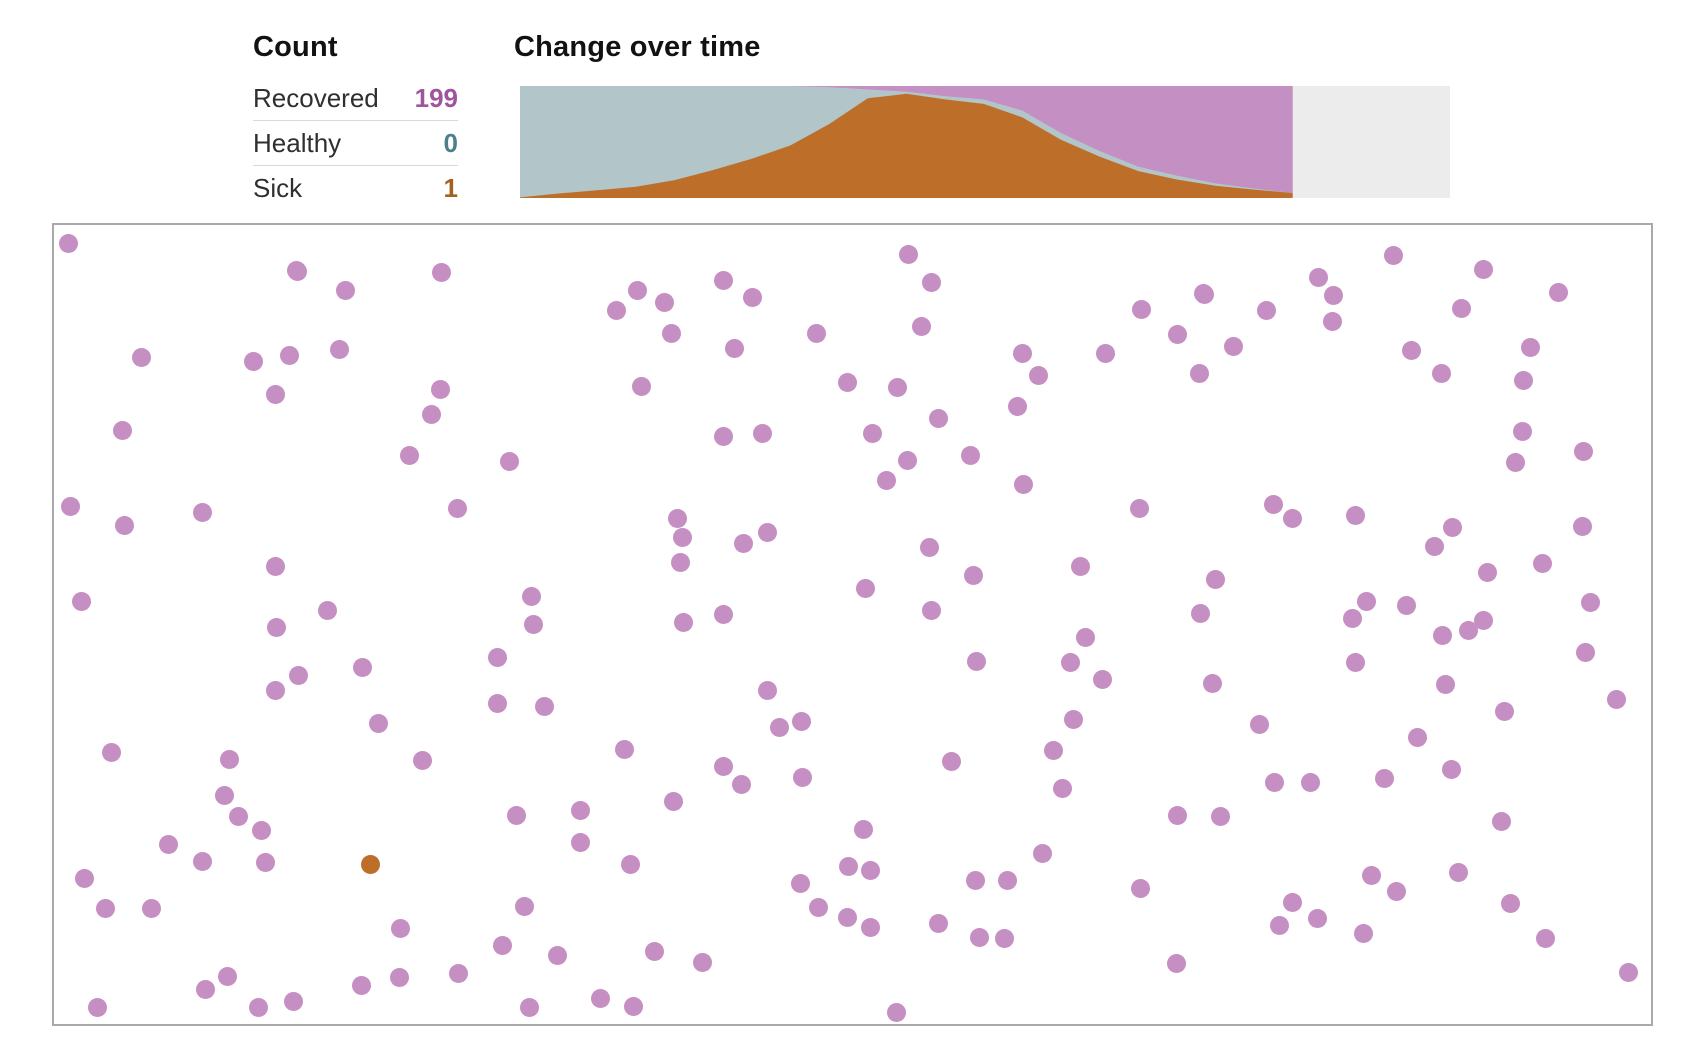 The width and height of the screenshot is (1692, 1056). I want to click on count-legend-title: Count, so click(295, 47).